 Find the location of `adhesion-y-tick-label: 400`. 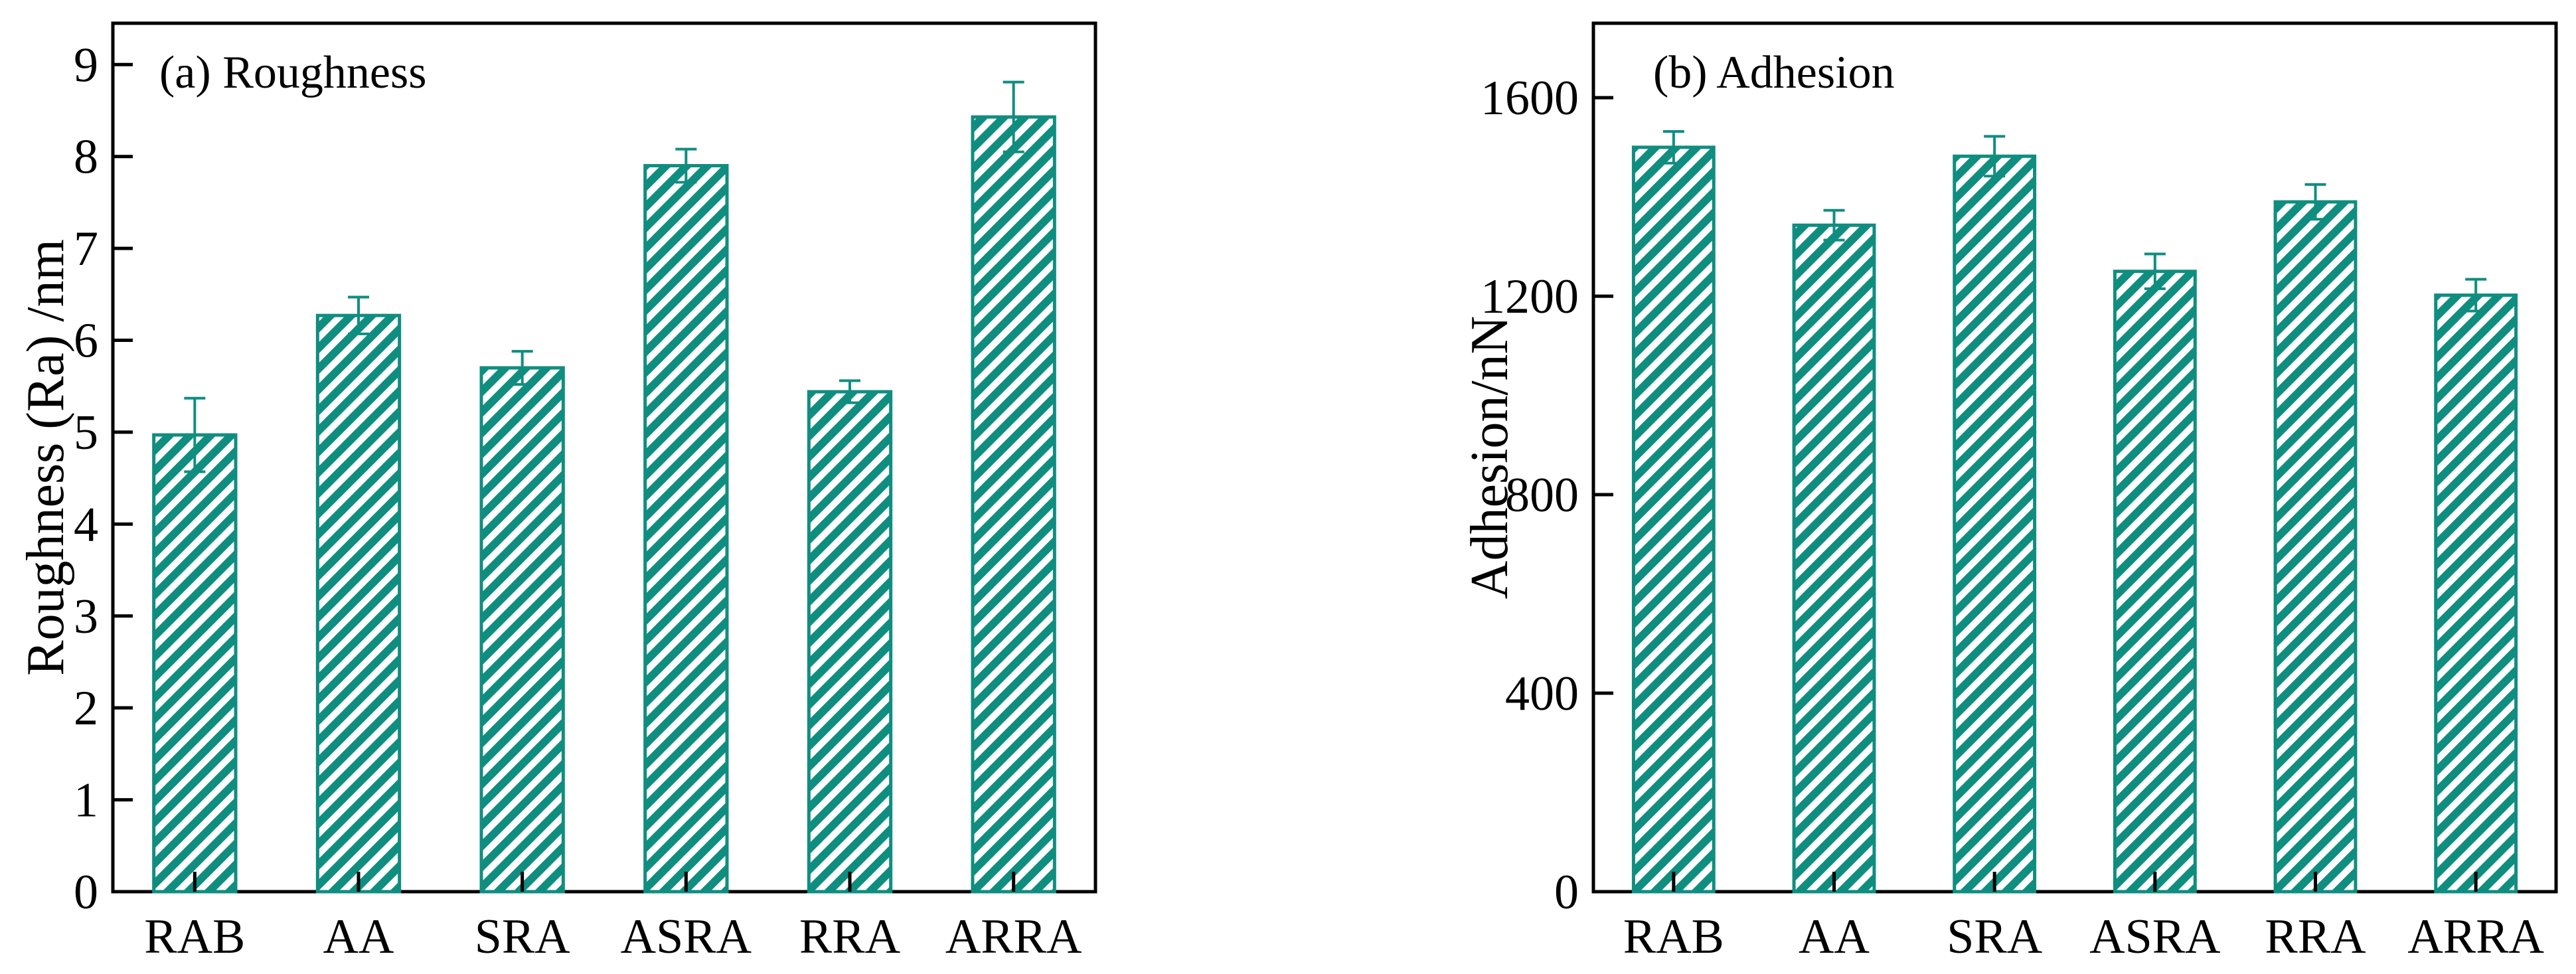

adhesion-y-tick-label: 400 is located at coordinates (1542, 694).